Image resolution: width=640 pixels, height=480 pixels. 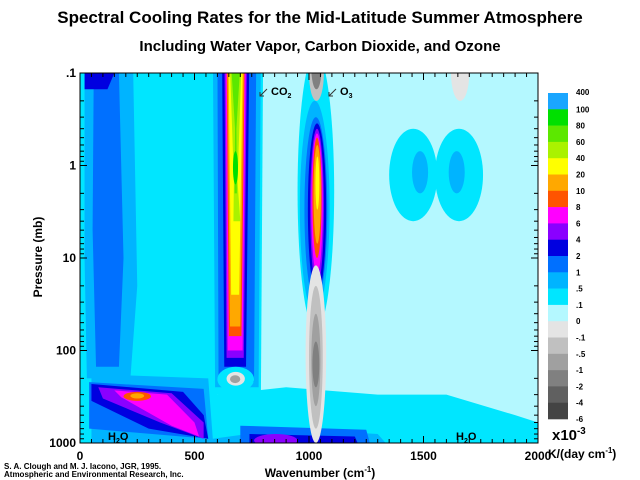 I want to click on colorbar-label: 60, so click(x=580, y=142).